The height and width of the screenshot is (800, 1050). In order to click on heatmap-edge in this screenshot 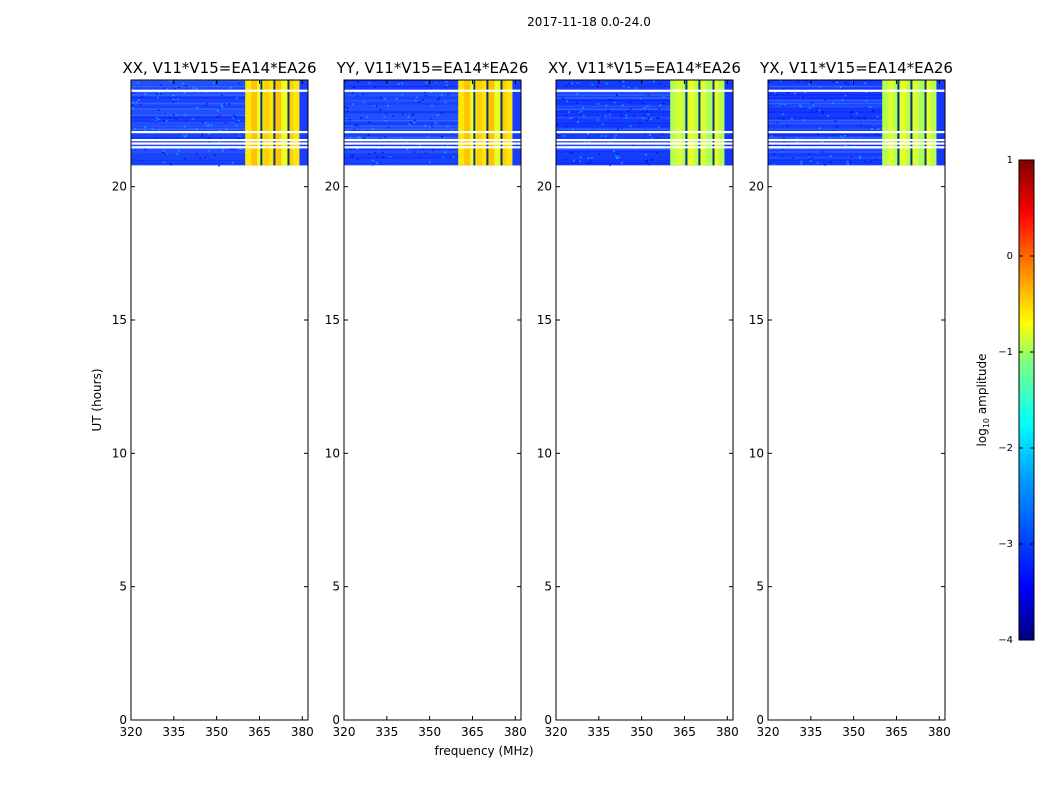, I will do `click(940, 123)`.